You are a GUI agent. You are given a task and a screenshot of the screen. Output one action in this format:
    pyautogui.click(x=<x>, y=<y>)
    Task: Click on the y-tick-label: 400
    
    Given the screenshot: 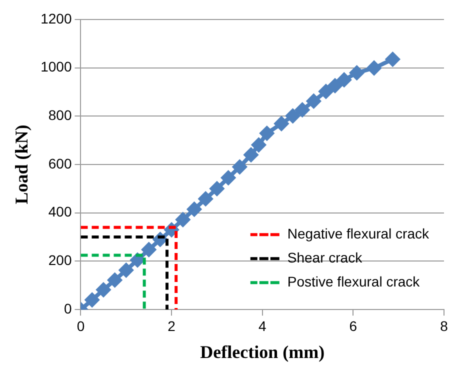 What is the action you would take?
    pyautogui.click(x=60, y=212)
    